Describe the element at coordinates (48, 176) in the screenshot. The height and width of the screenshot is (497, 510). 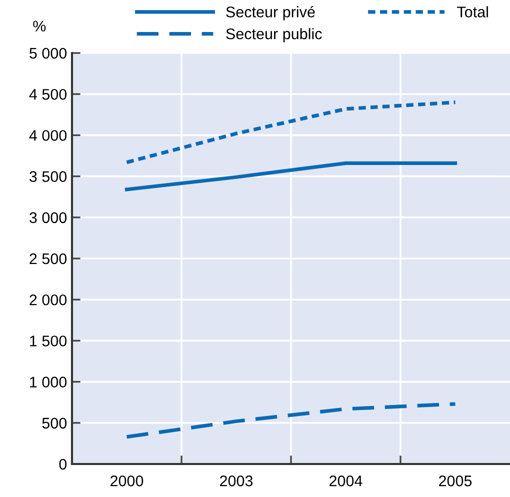
I see `y-tick-label: 3 500` at that location.